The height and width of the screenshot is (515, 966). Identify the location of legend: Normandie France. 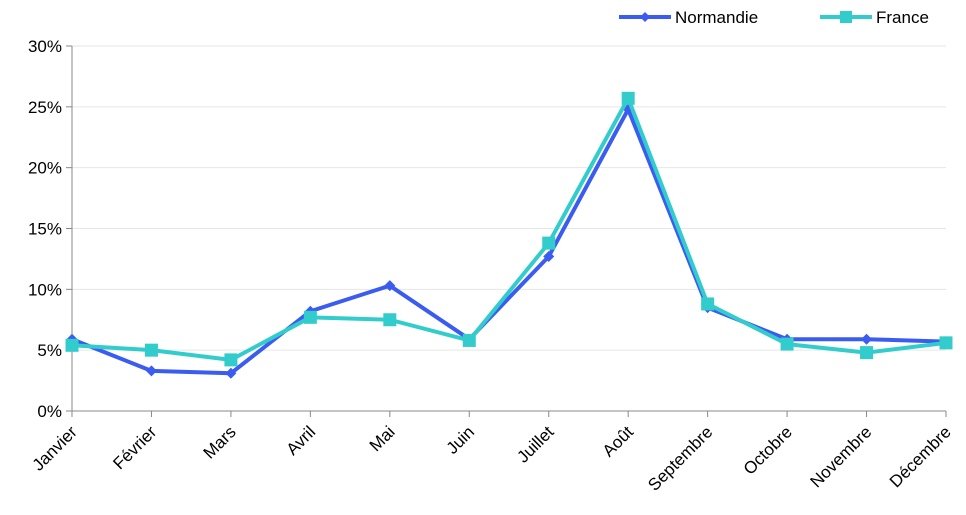
(774, 17).